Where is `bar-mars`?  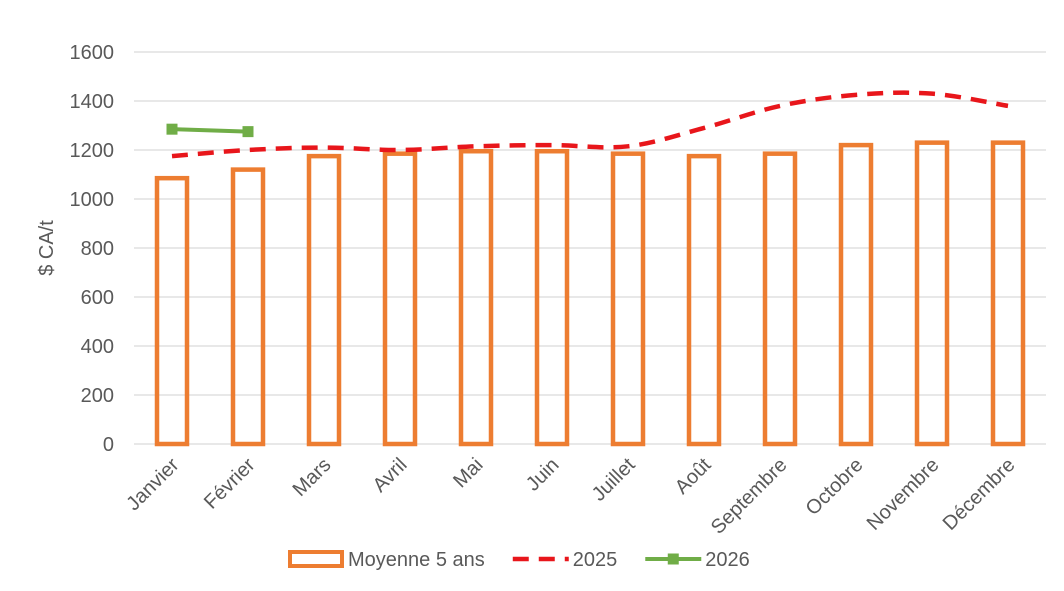 bar-mars is located at coordinates (324, 300).